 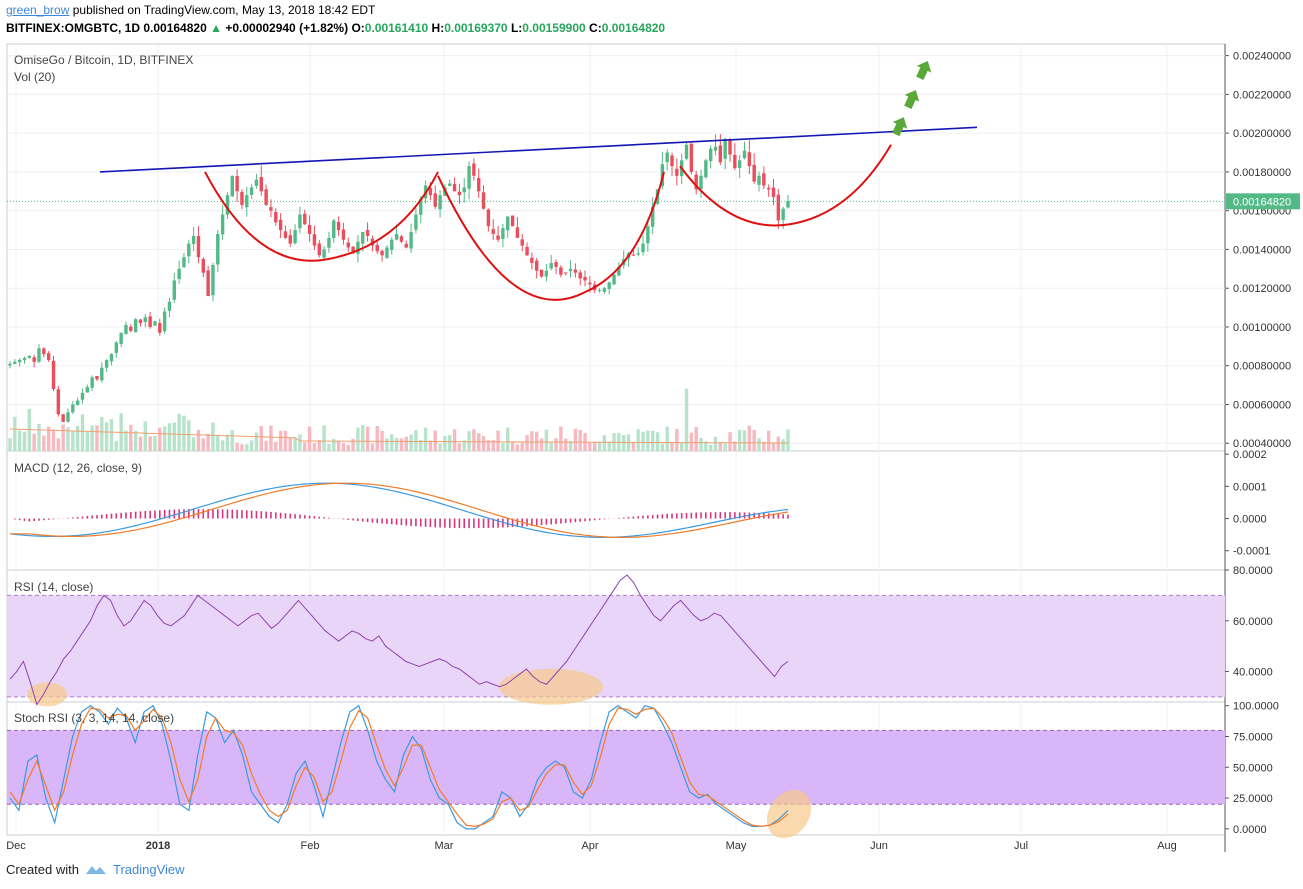 What do you see at coordinates (16, 846) in the screenshot?
I see `x-tick-label: Dec` at bounding box center [16, 846].